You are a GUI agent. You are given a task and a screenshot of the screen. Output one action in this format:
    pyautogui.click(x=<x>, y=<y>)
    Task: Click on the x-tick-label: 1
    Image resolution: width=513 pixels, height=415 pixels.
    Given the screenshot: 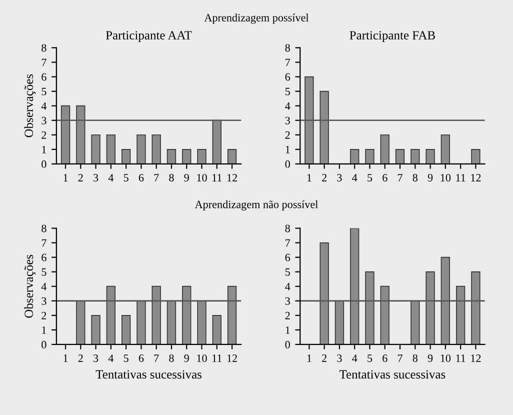 What is the action you would take?
    pyautogui.click(x=309, y=358)
    